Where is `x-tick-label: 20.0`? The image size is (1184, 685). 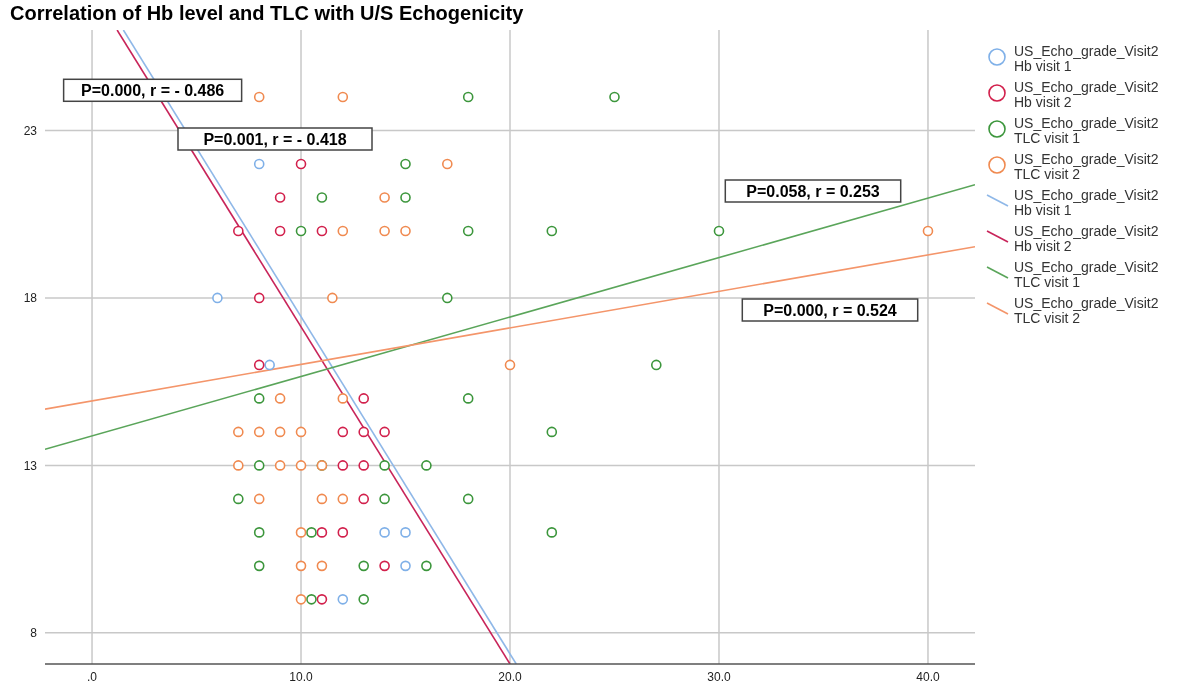
x-tick-label: 20.0 is located at coordinates (510, 676).